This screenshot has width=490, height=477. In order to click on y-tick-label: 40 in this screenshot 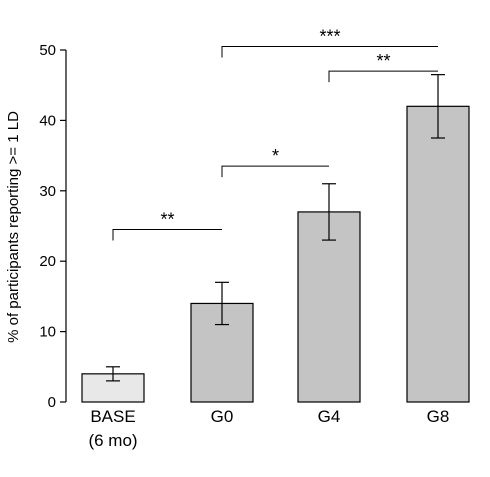, I will do `click(47, 120)`.